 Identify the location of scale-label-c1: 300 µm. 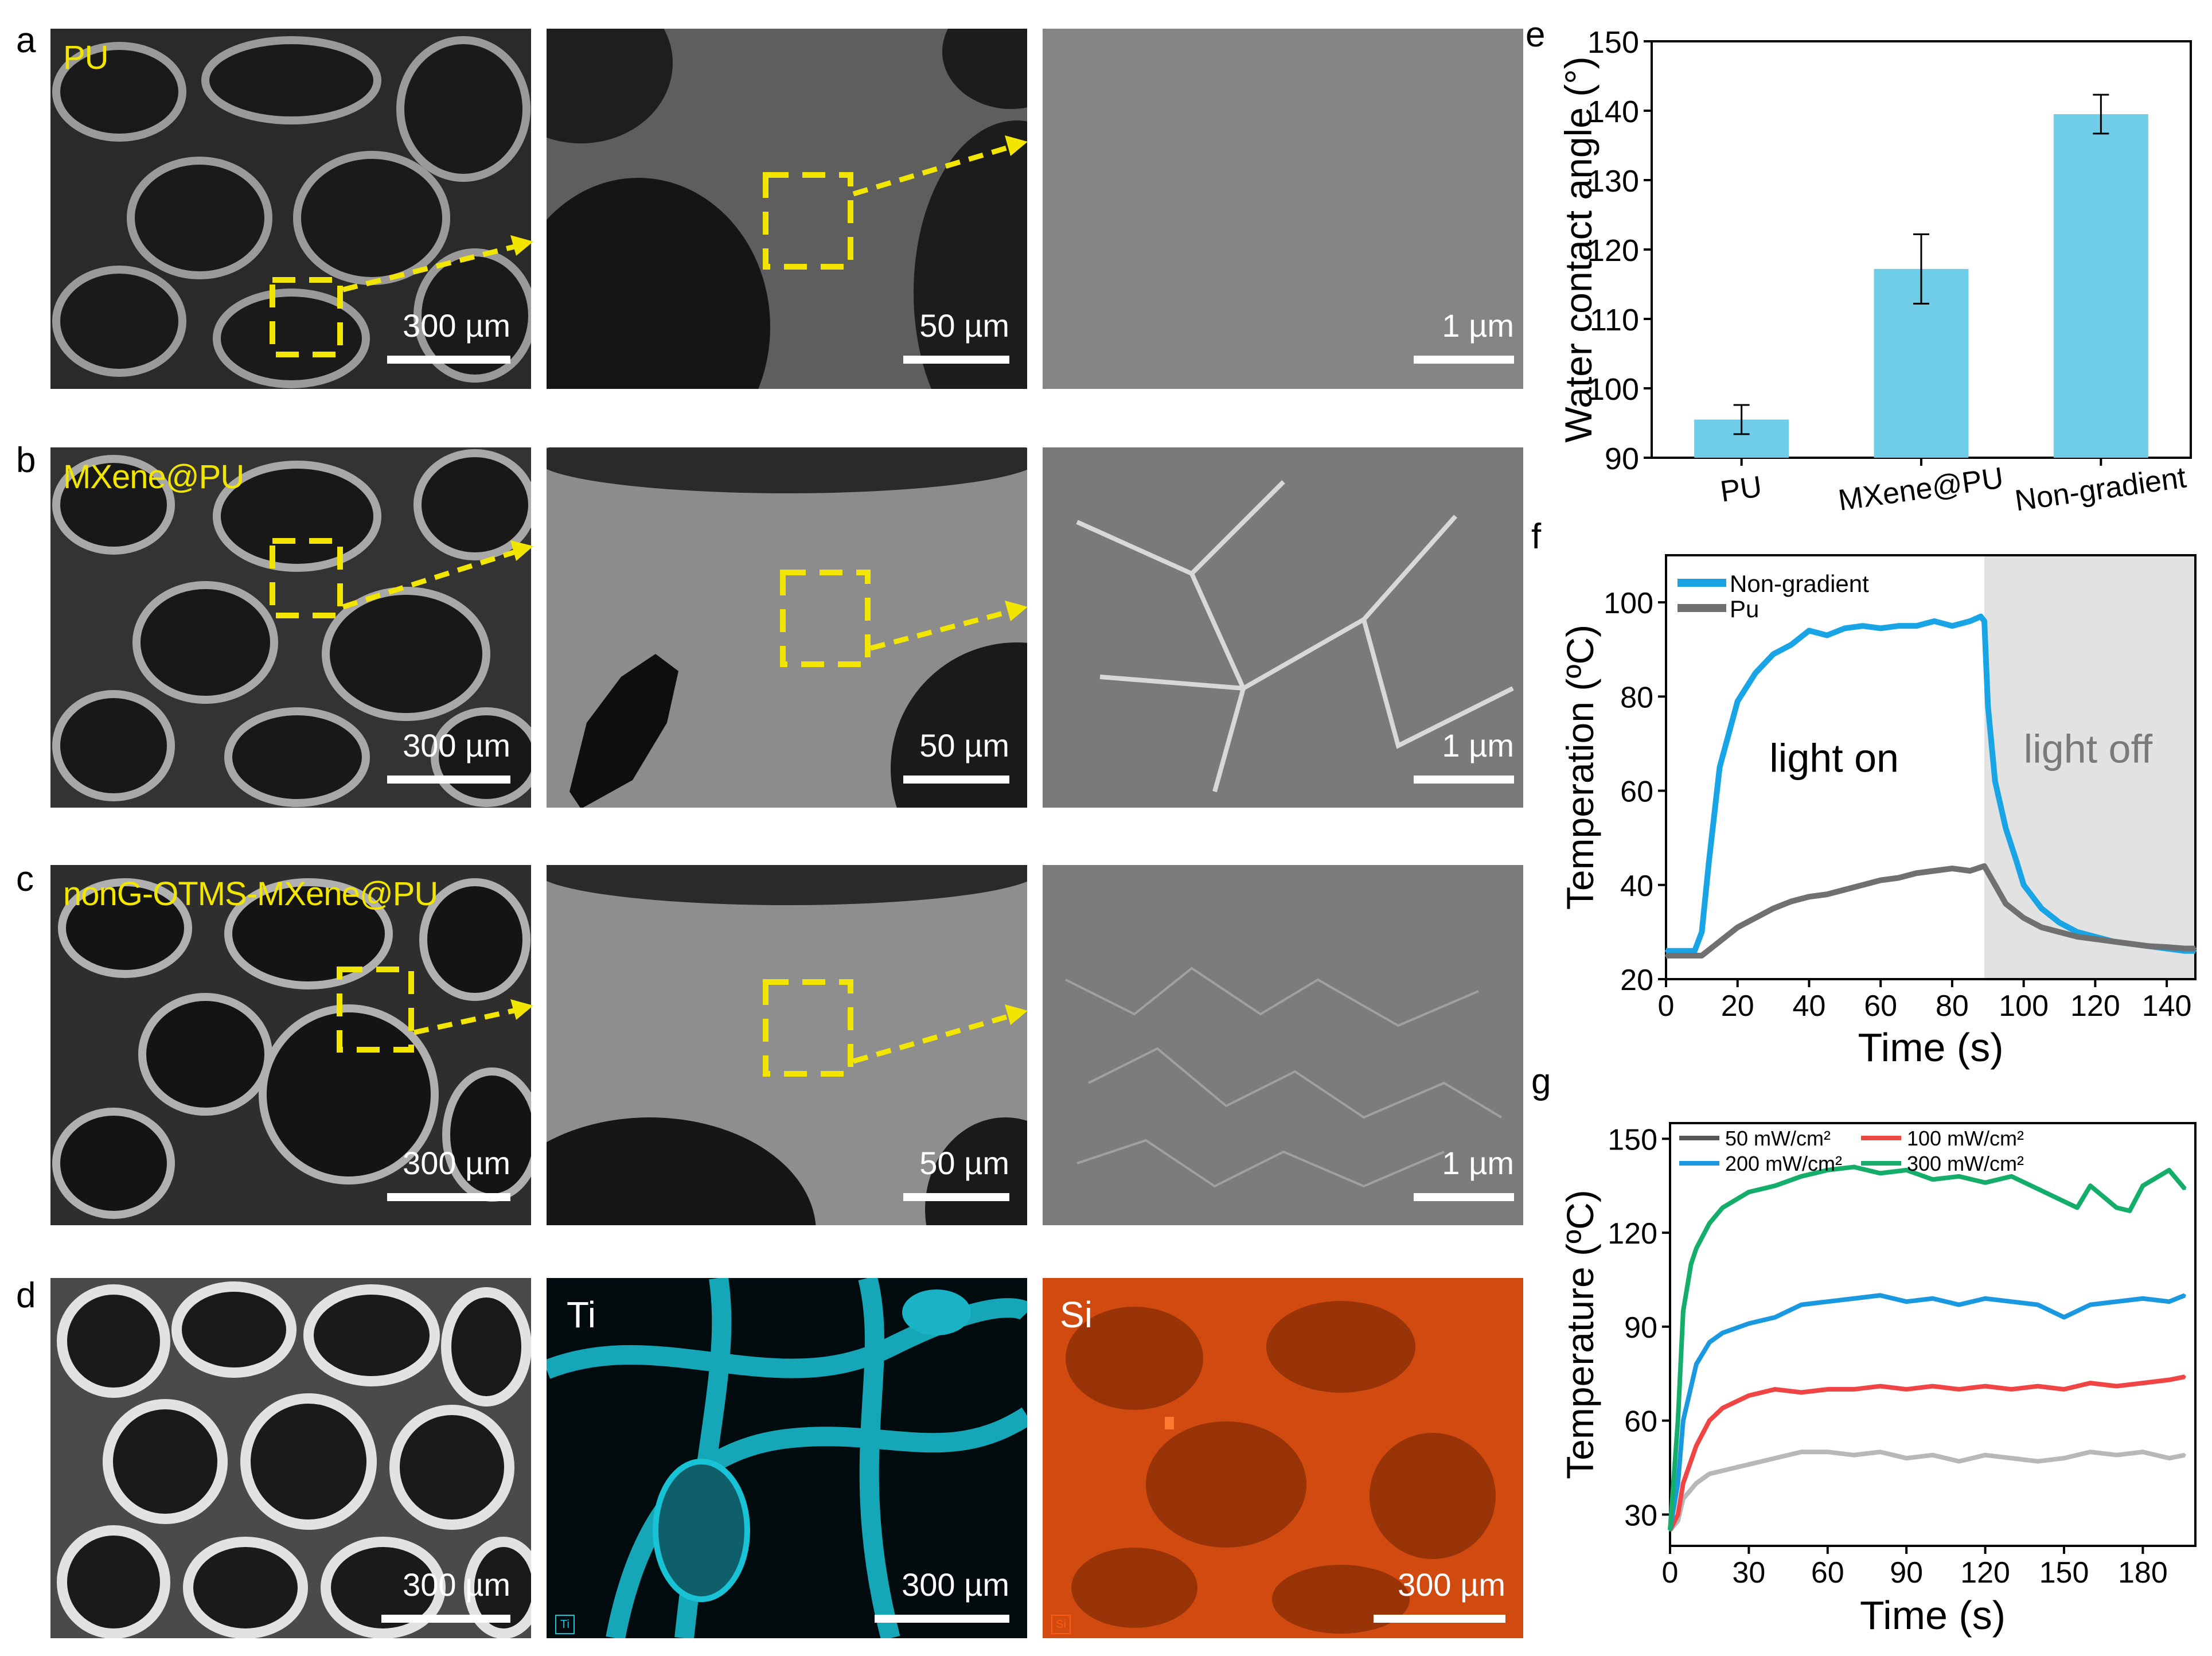
(456, 1163).